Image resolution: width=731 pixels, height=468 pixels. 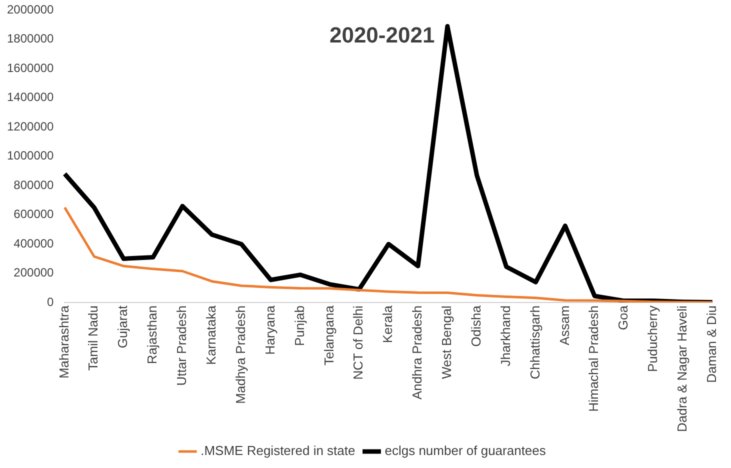 I want to click on y-tick-label: 0, so click(x=50, y=301).